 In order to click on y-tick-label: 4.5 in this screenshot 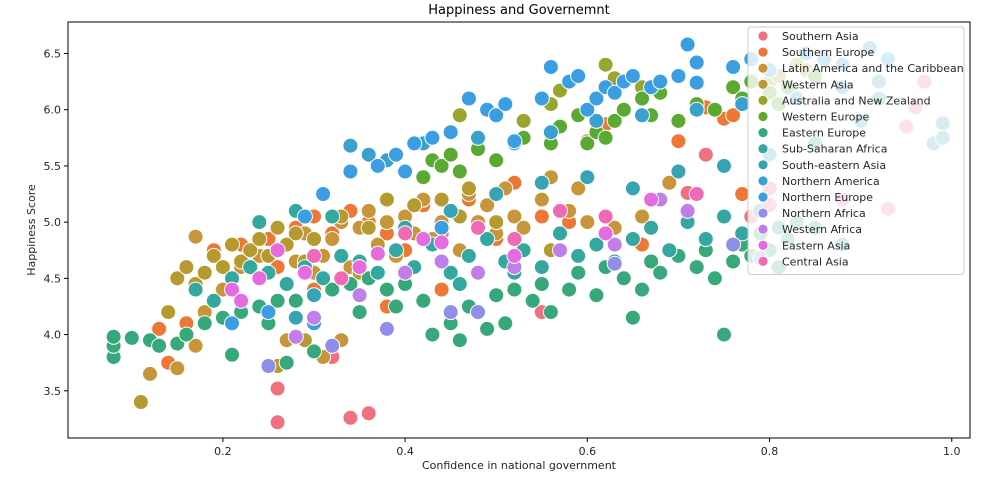, I will do `click(53, 278)`.